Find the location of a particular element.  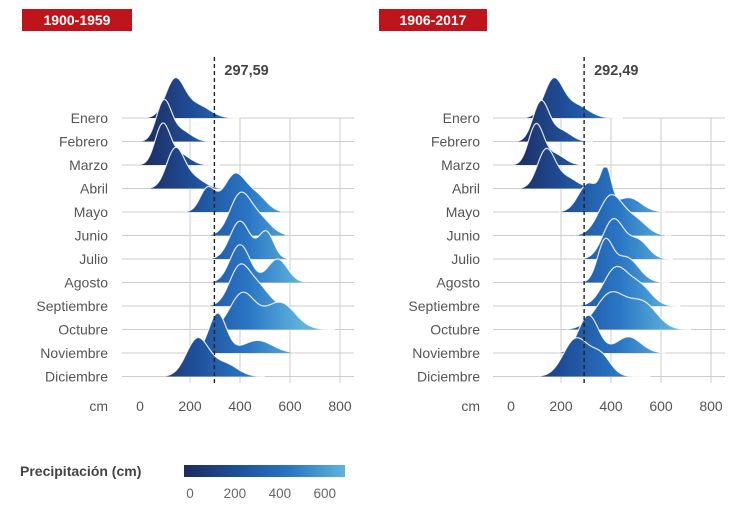

ridge-agosto is located at coordinates (626, 260).